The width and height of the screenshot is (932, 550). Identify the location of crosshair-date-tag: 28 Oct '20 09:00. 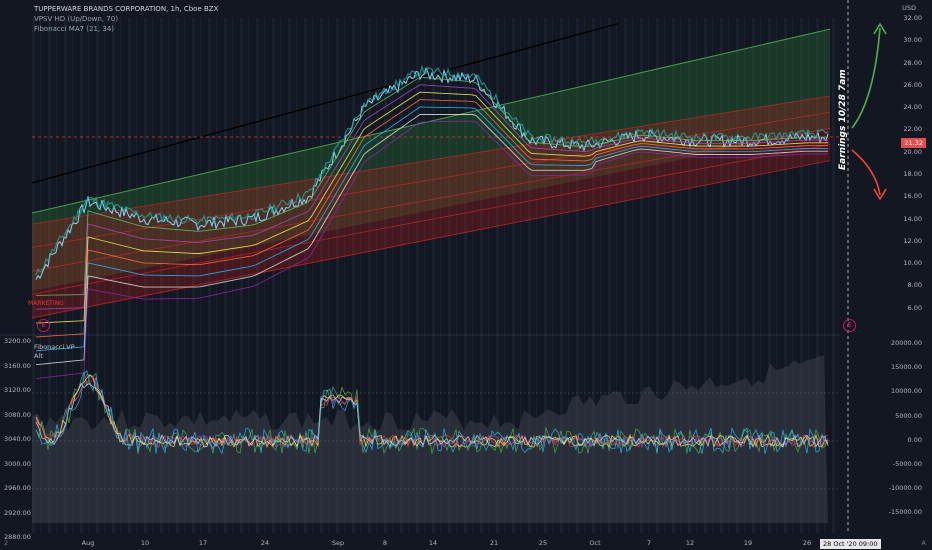
(850, 544).